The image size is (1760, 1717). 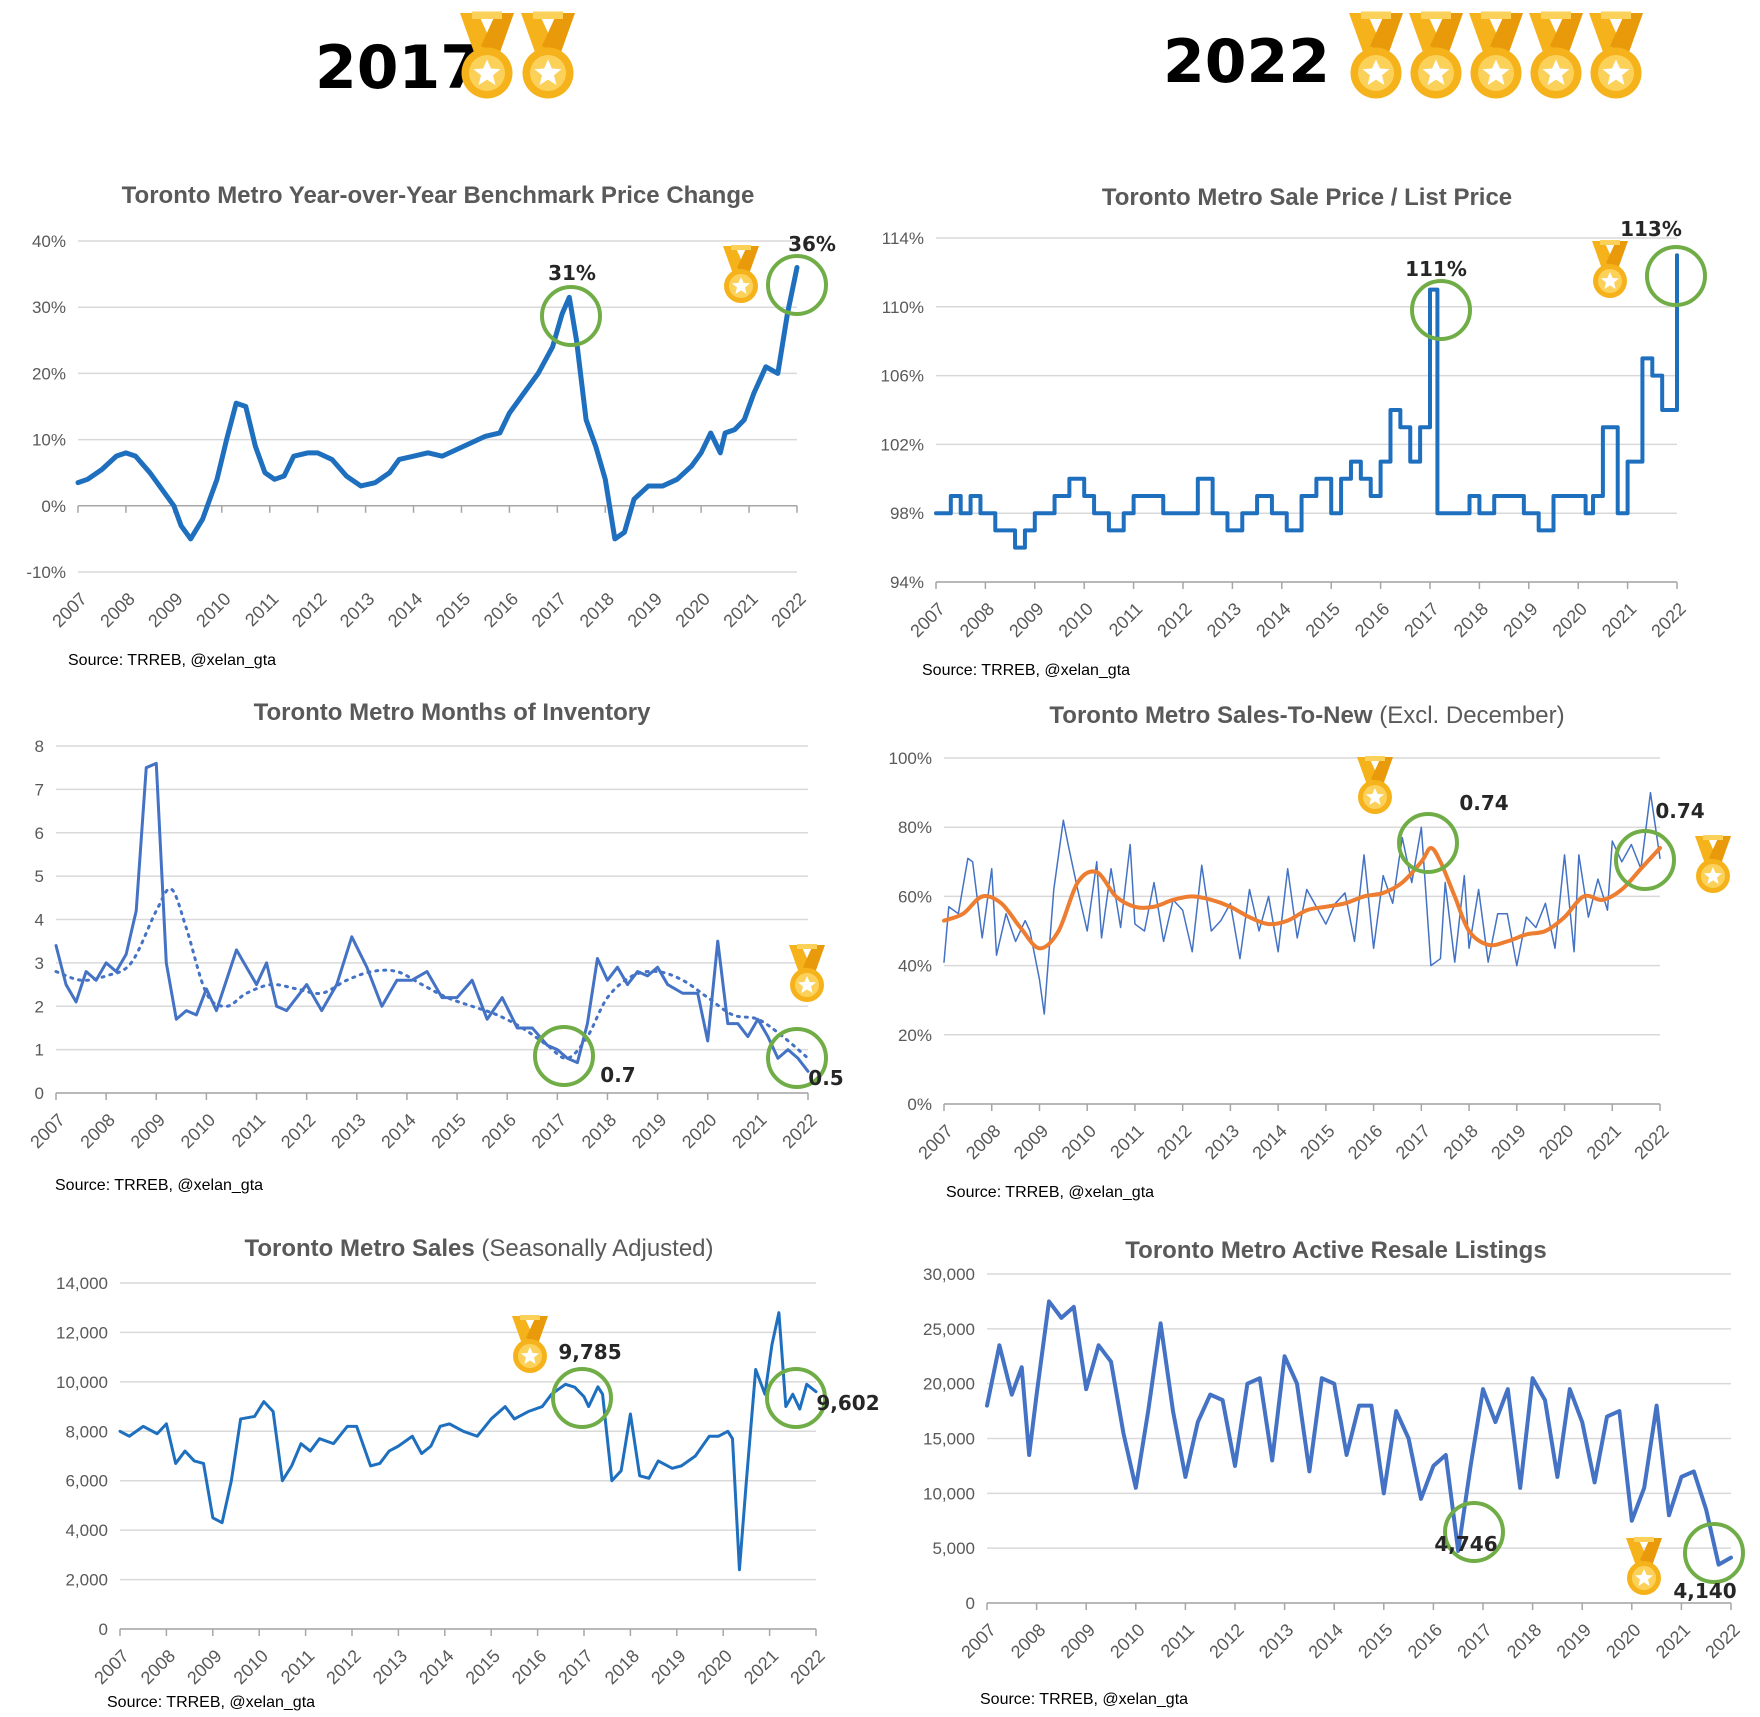 I want to click on y-tick-label: 6, so click(x=39, y=833).